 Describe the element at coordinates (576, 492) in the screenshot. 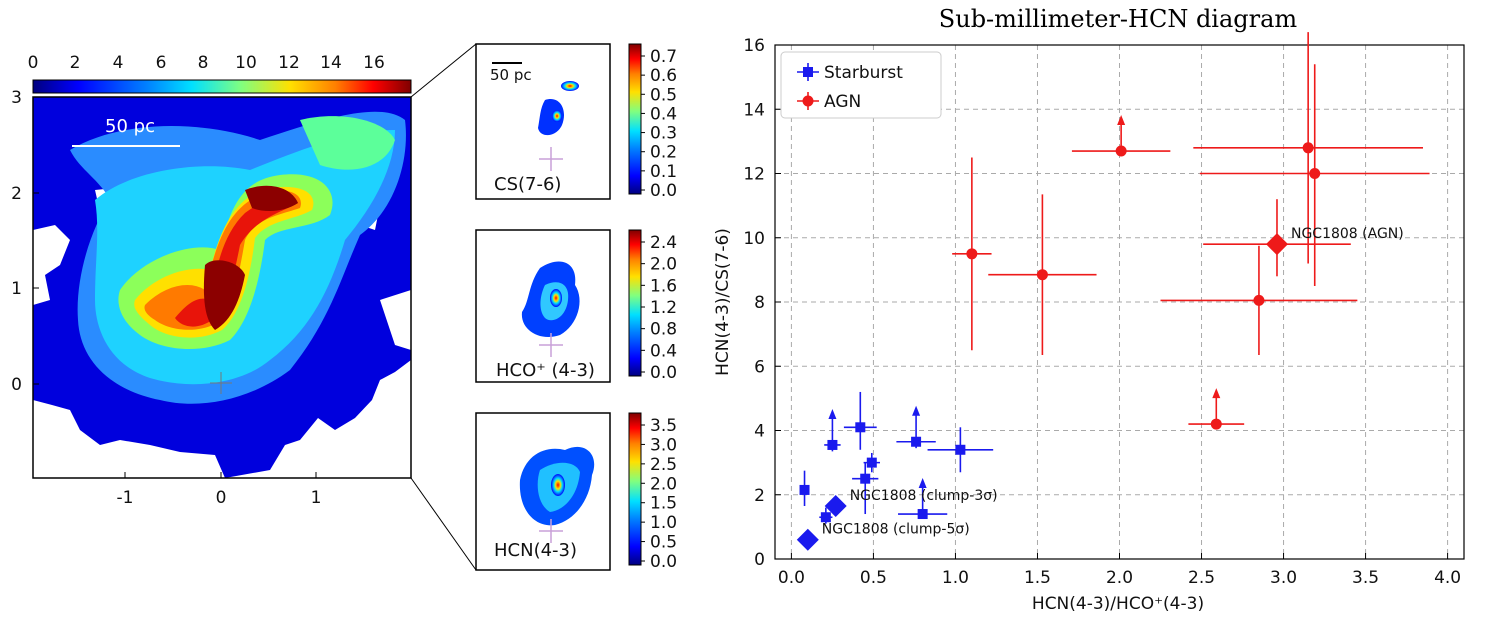

I see `inset-hcn: HCN(4-3) 3.53.02.52.01.51.00.50.0` at that location.